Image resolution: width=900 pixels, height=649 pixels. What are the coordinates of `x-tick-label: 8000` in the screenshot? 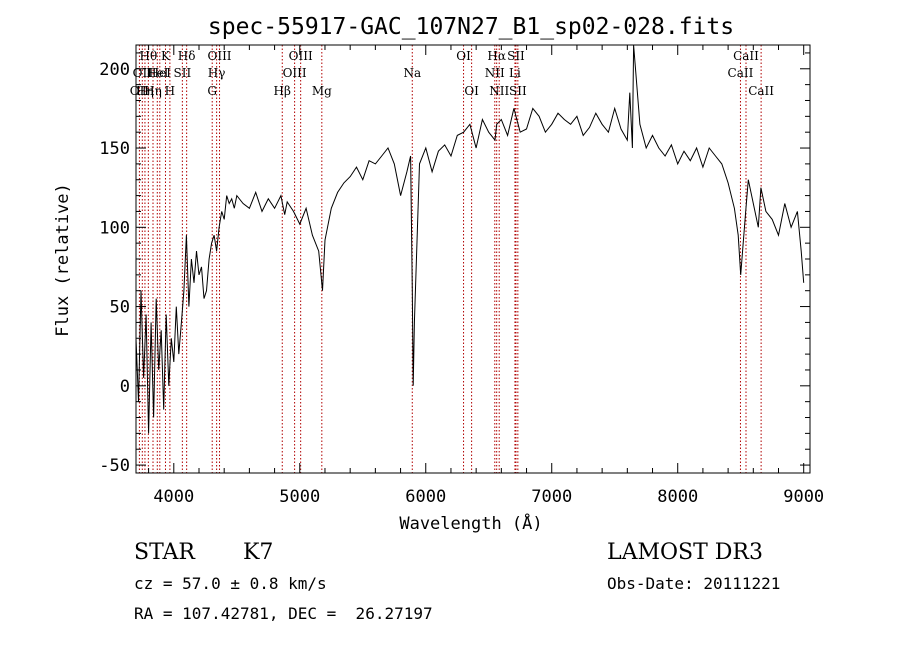 It's located at (677, 497).